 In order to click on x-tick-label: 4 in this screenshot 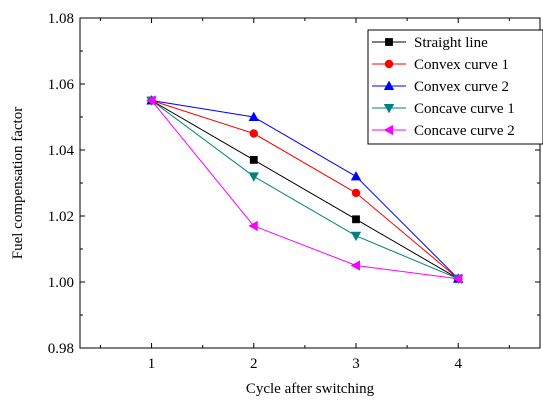, I will do `click(458, 364)`.